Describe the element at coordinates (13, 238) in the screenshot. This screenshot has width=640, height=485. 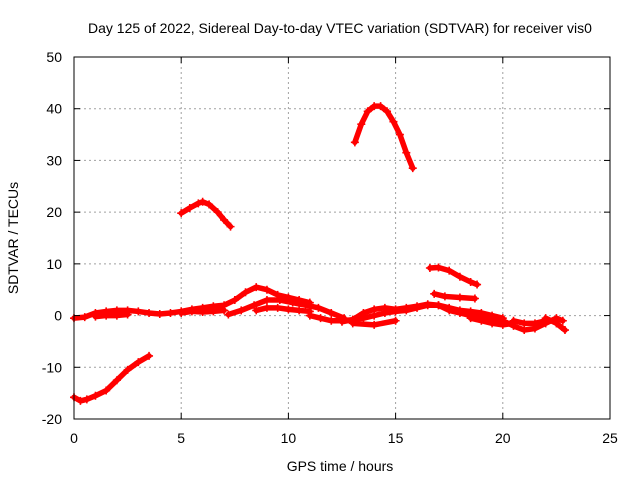
I see `y-axis-label: SDTVAR / TECUs` at that location.